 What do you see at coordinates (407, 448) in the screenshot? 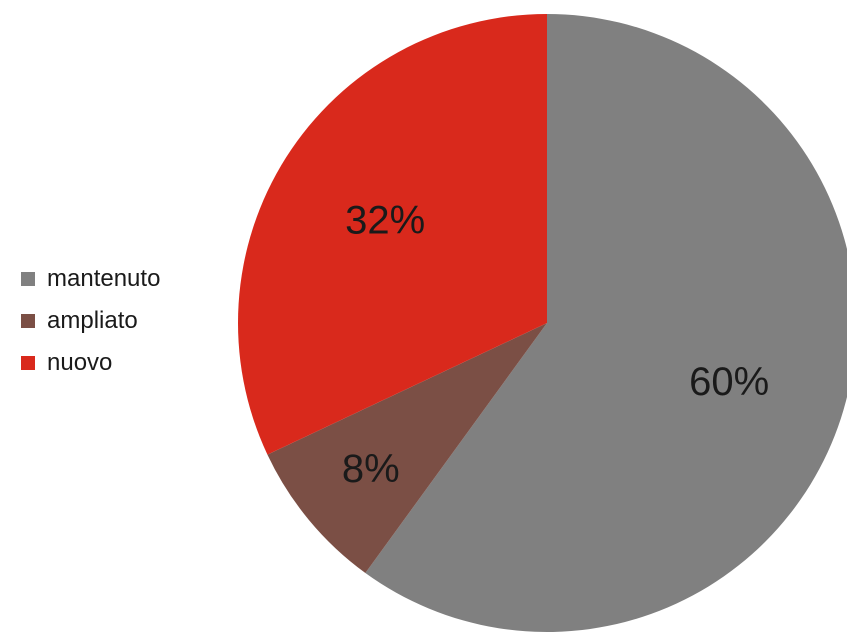
I see `pie-slice-ampliato` at bounding box center [407, 448].